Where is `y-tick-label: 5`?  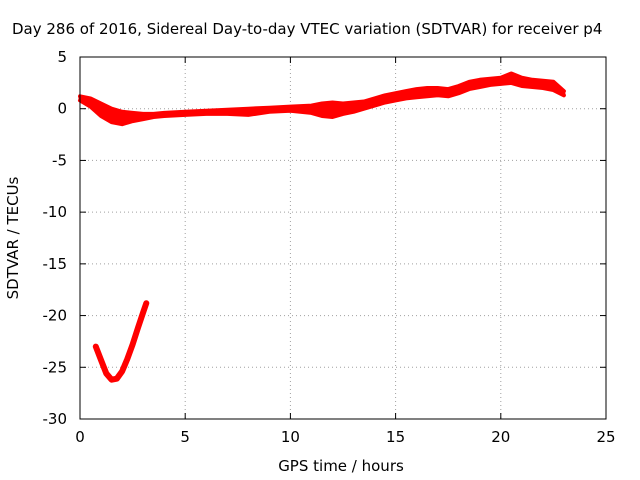
y-tick-label: 5 is located at coordinates (62, 57).